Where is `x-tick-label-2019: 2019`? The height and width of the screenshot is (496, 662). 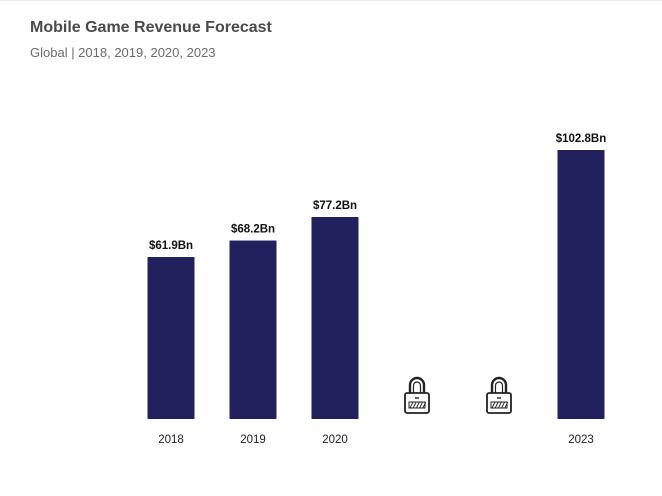
x-tick-label-2019: 2019 is located at coordinates (253, 440).